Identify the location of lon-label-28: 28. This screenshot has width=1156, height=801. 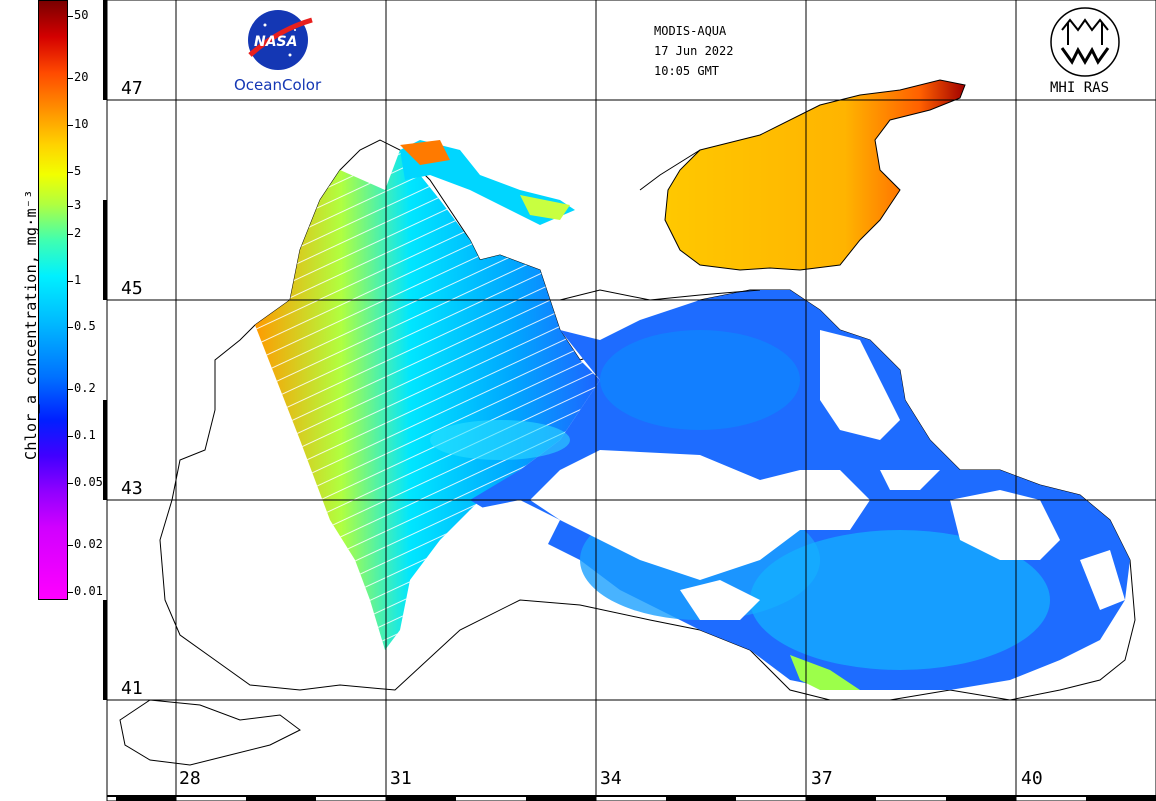
(190, 778).